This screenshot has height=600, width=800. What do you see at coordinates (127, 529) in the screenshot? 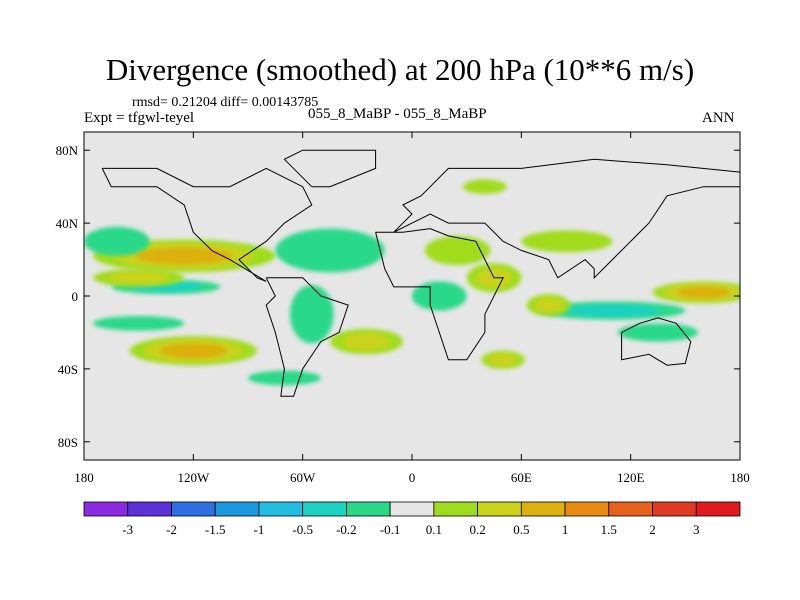
I see `colorbar-label: -3` at bounding box center [127, 529].